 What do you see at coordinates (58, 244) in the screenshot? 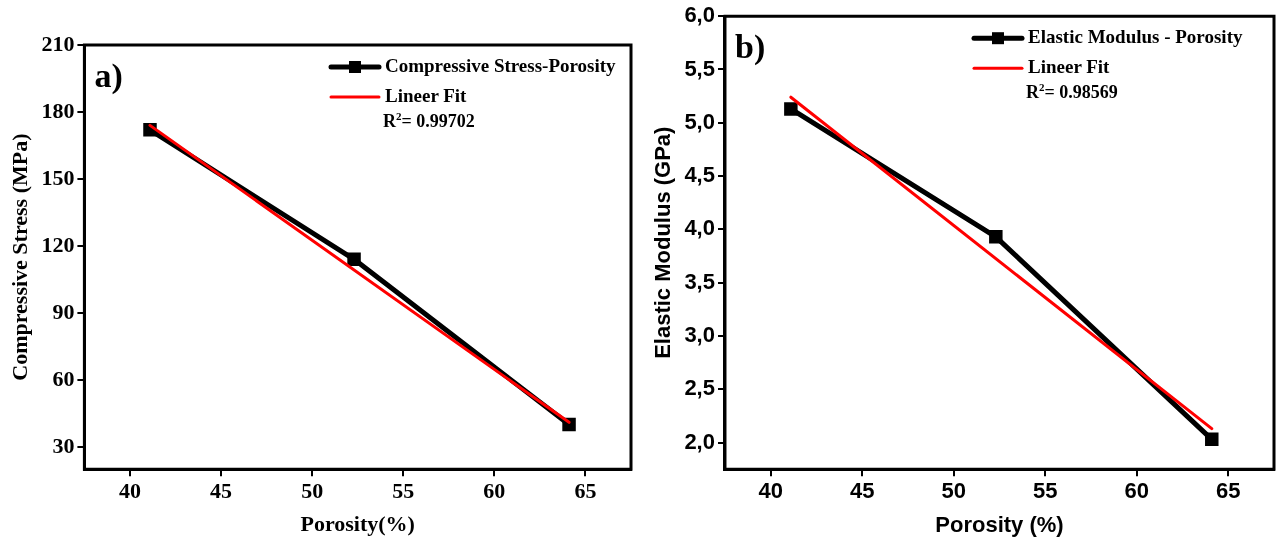
I see `y-tick-label: 120` at bounding box center [58, 244].